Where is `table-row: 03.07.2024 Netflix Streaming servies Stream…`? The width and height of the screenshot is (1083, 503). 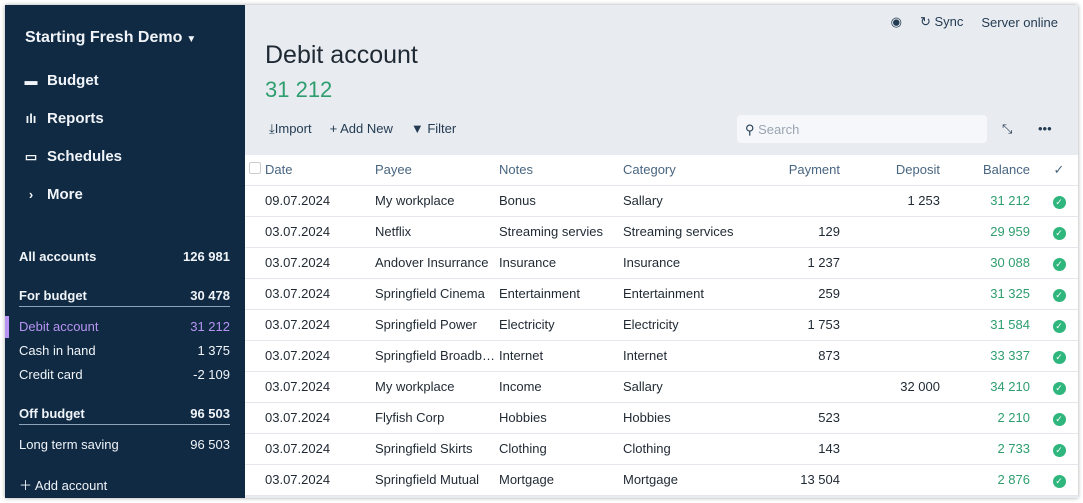
table-row: 03.07.2024 Netflix Streaming servies Stream… is located at coordinates (661, 232).